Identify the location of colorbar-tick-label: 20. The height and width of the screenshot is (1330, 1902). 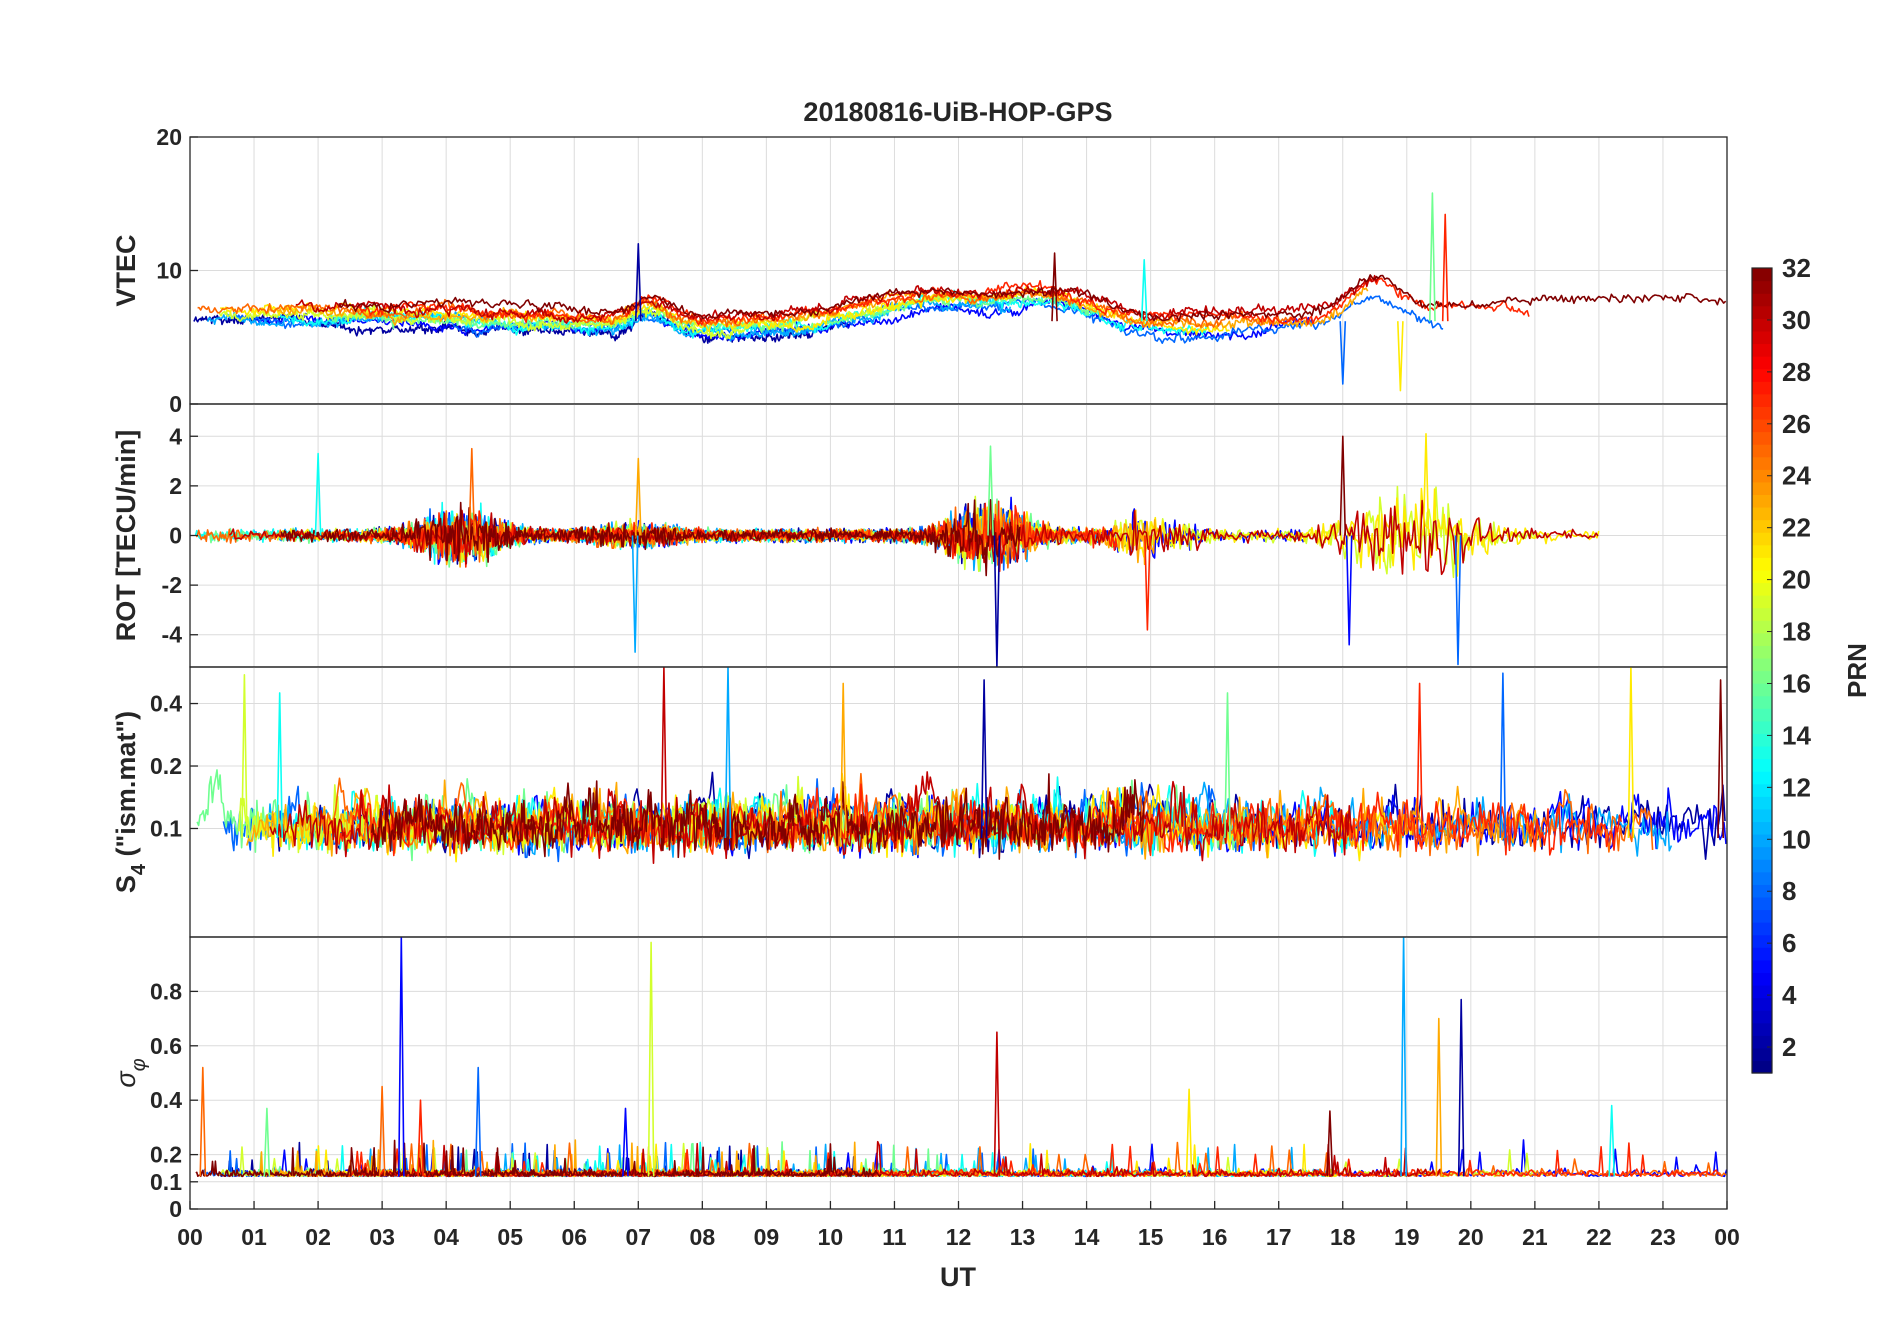
(1796, 580).